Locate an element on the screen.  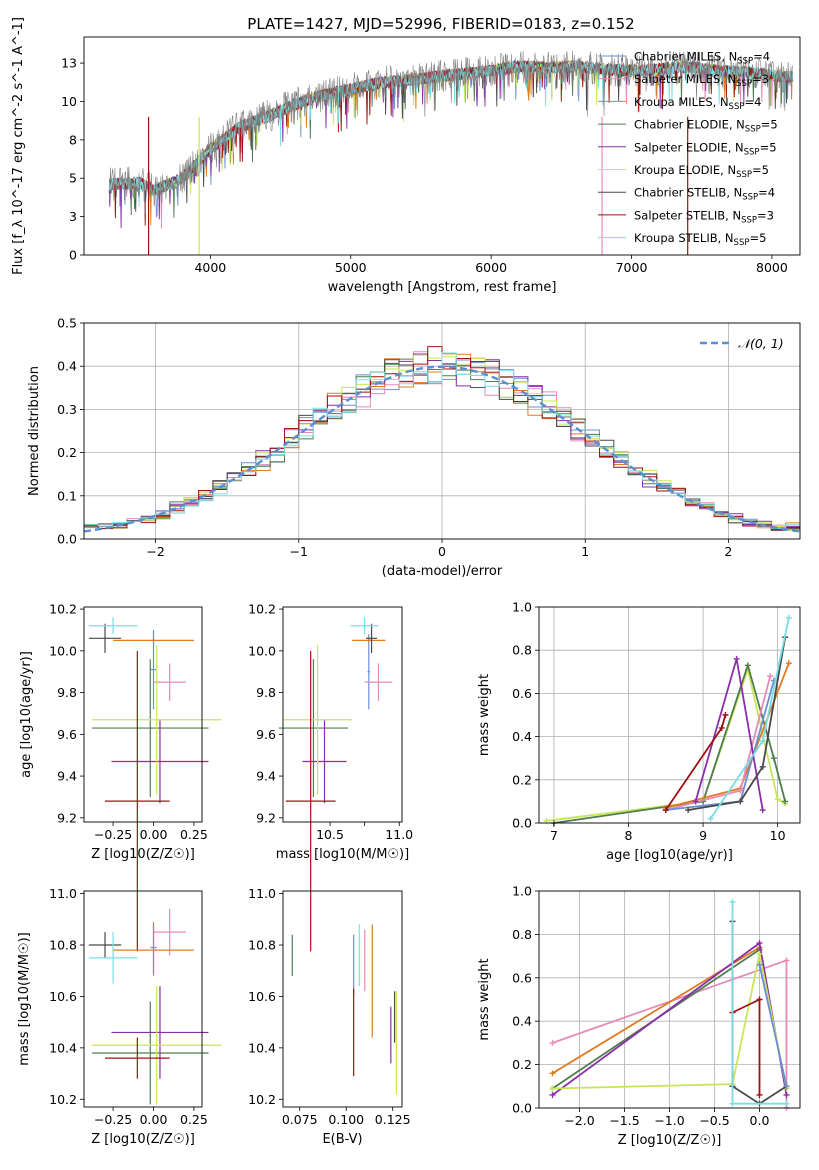
y-tick-label: 8 is located at coordinates (73, 139).